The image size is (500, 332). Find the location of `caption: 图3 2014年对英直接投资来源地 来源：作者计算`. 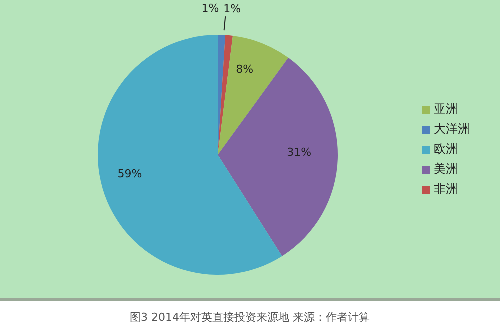

caption: 图3 2014年对英直接投资来源地 来源：作者计算 is located at coordinates (250, 317).